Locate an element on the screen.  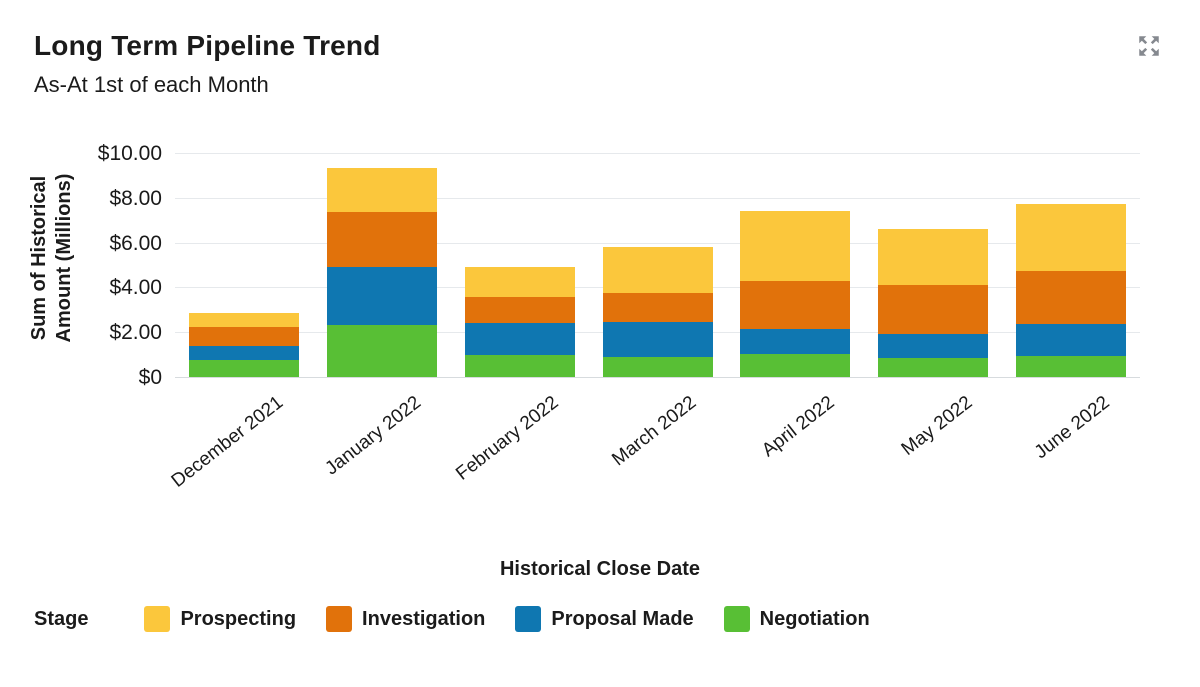
chart-title: Long Term Pipeline Trend is located at coordinates (207, 45).